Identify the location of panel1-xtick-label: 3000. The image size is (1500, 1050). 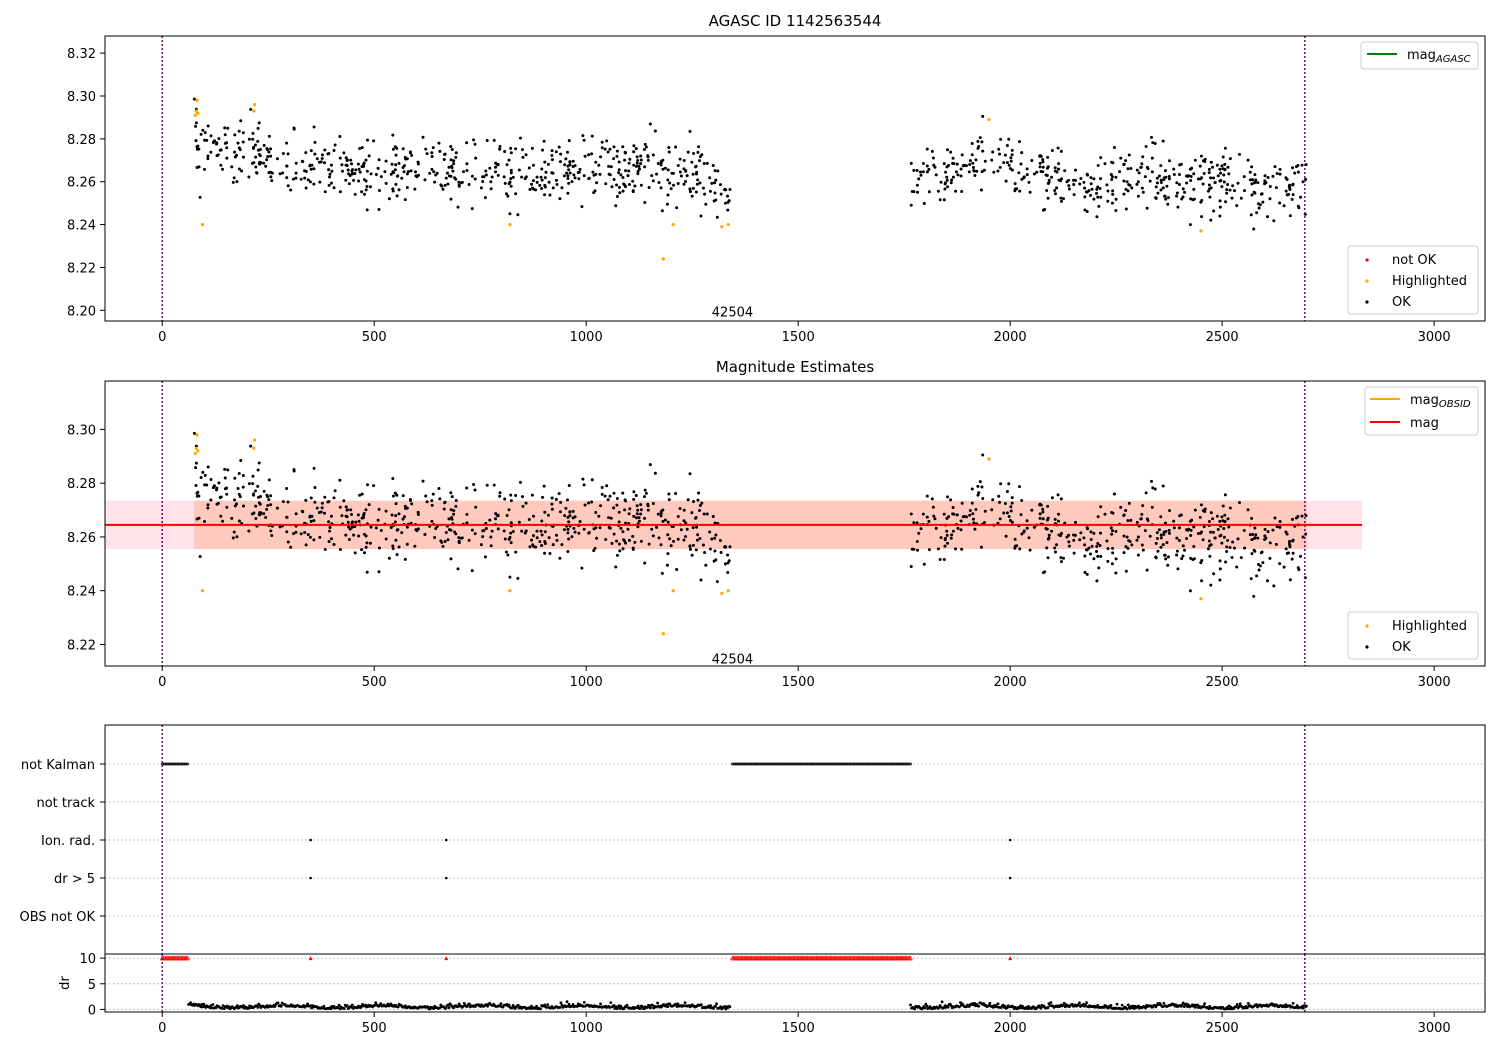
(1434, 337).